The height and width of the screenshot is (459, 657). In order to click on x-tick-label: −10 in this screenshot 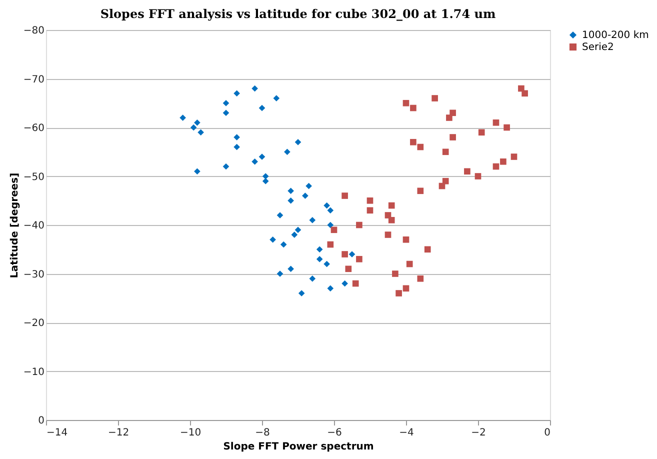, I will do `click(191, 433)`.